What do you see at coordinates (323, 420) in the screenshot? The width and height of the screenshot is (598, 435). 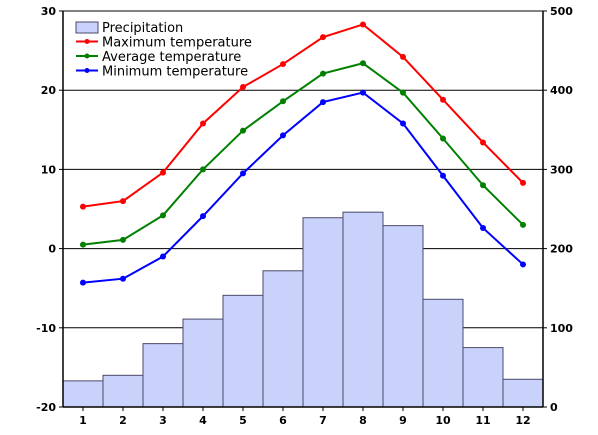 I see `x-tick-label: 7` at bounding box center [323, 420].